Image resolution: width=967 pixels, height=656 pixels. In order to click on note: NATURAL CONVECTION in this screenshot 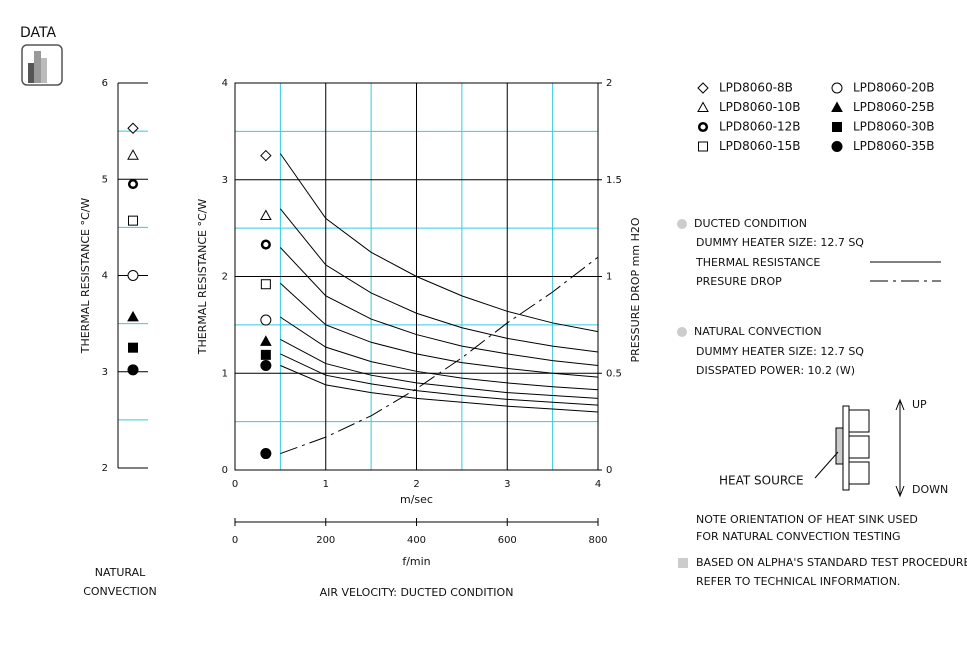, I will do `click(758, 331)`.